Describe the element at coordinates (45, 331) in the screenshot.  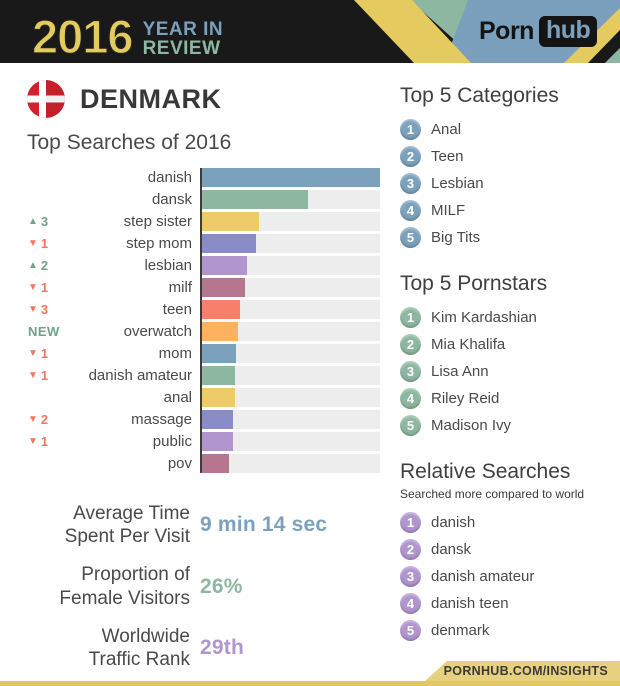
I see `rank-change-indicator: NEW` at that location.